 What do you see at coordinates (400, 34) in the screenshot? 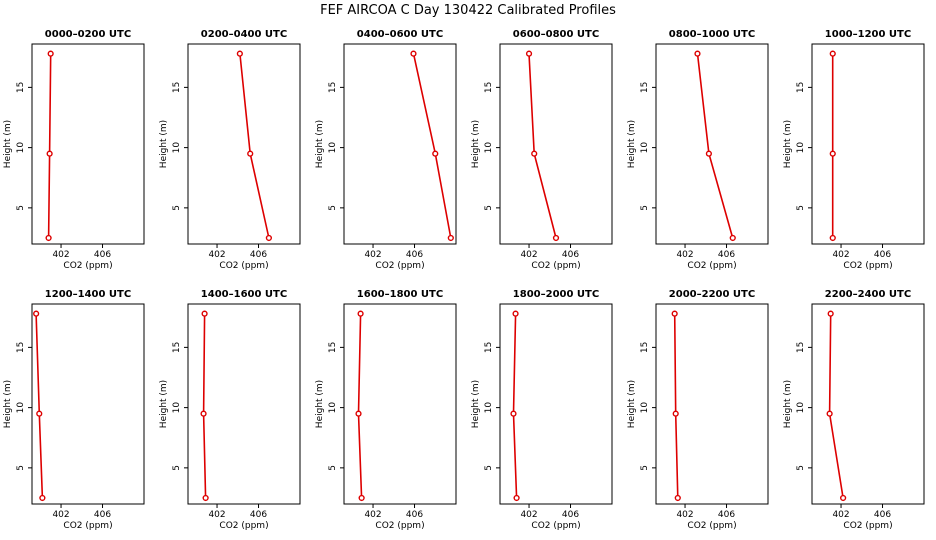
I see `panel-title: 0400–0600 UTC` at bounding box center [400, 34].